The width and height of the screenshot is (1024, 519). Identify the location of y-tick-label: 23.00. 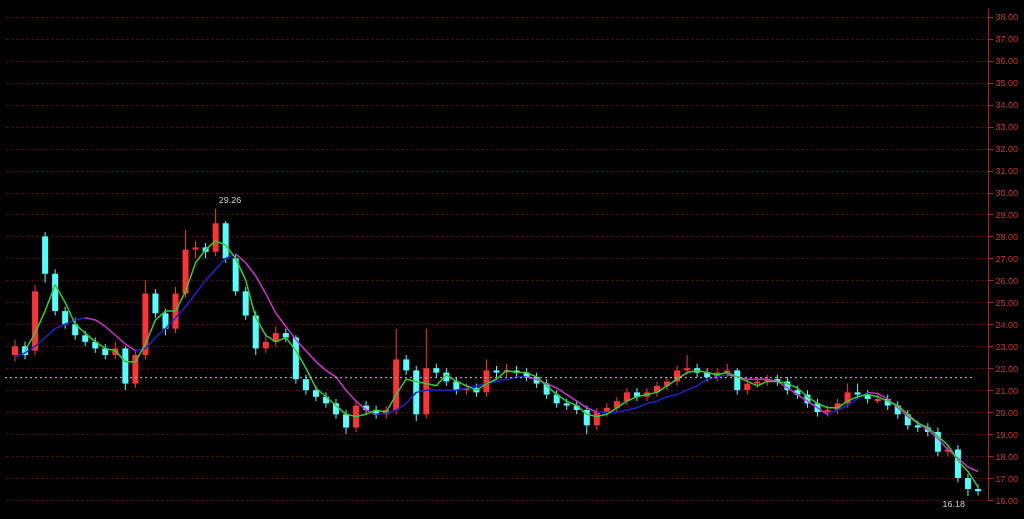
(1007, 346).